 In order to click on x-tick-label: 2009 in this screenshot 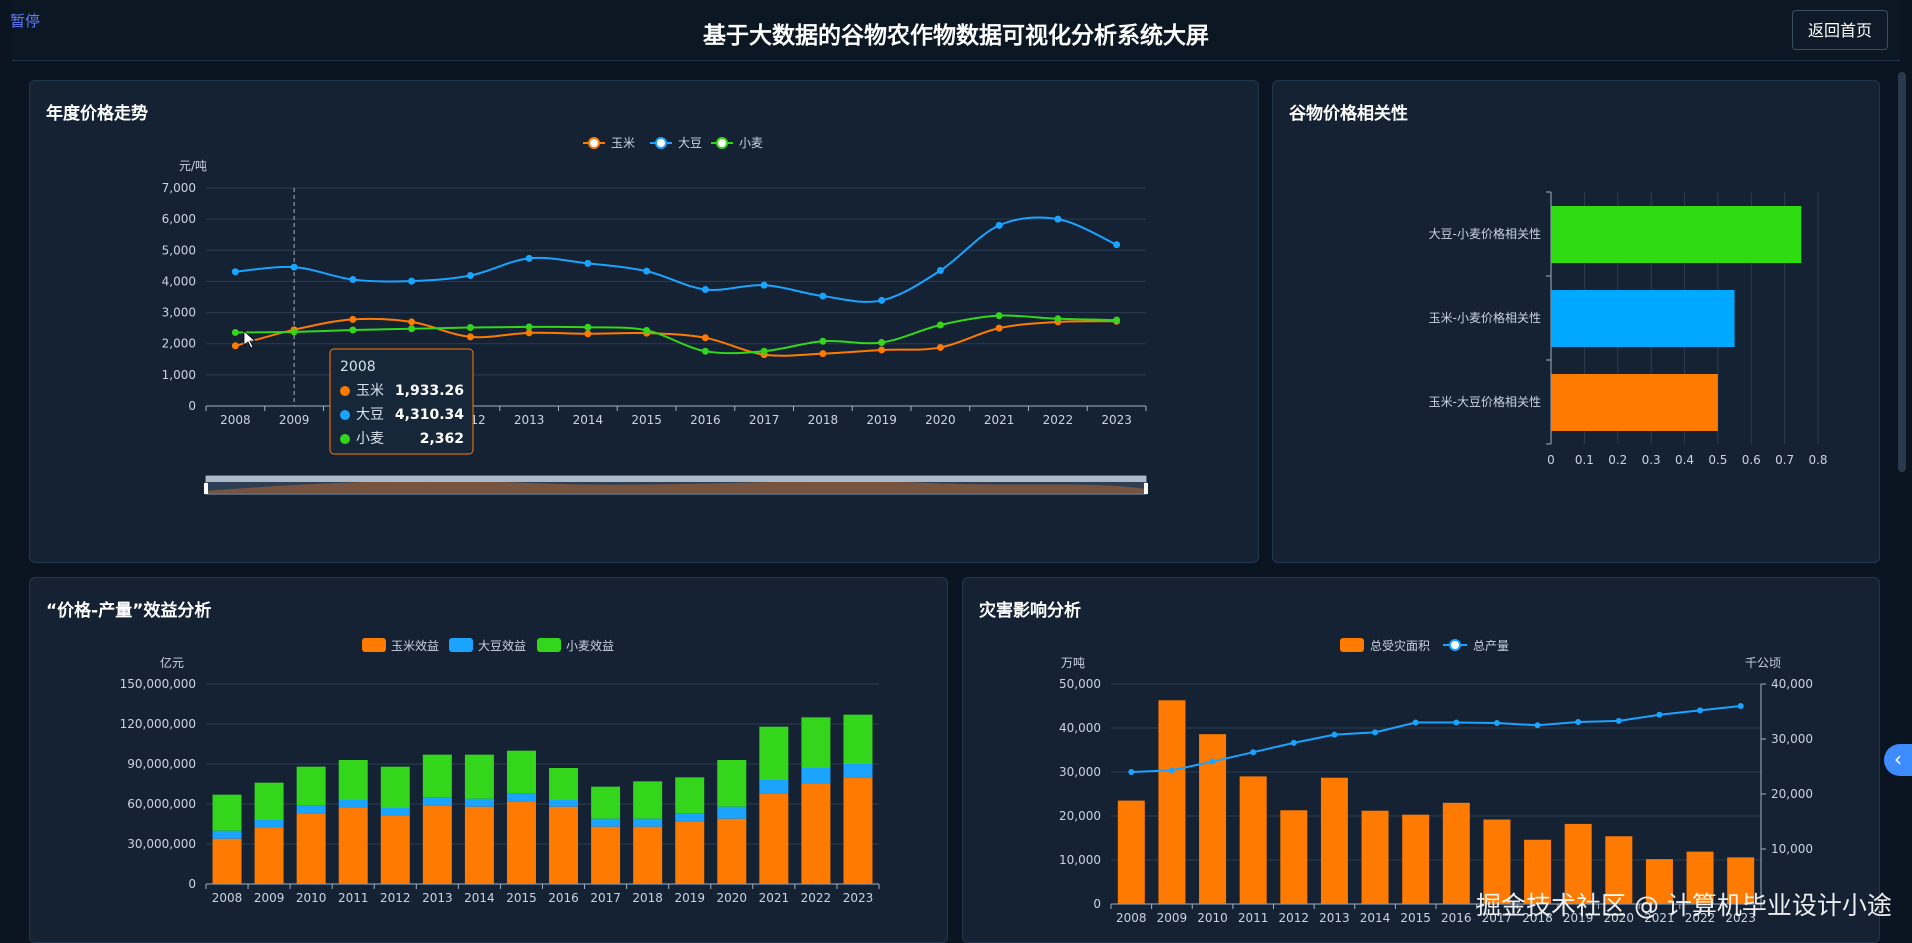, I will do `click(1172, 918)`.